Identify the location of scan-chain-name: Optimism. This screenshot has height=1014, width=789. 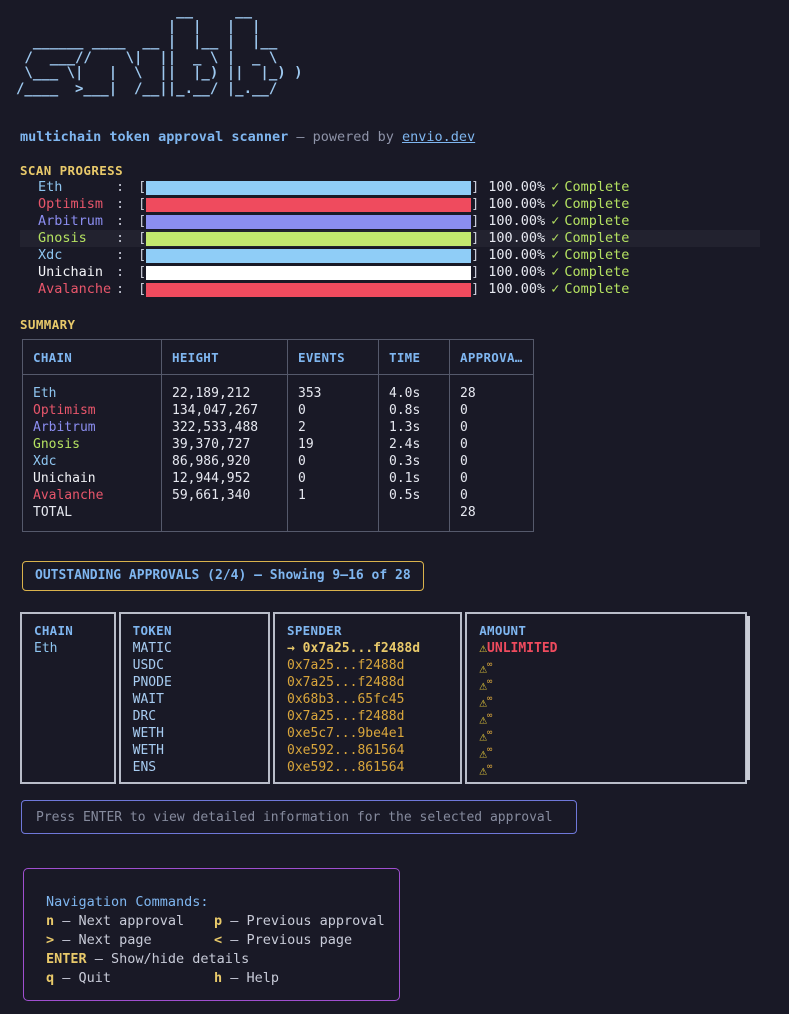
(71, 204).